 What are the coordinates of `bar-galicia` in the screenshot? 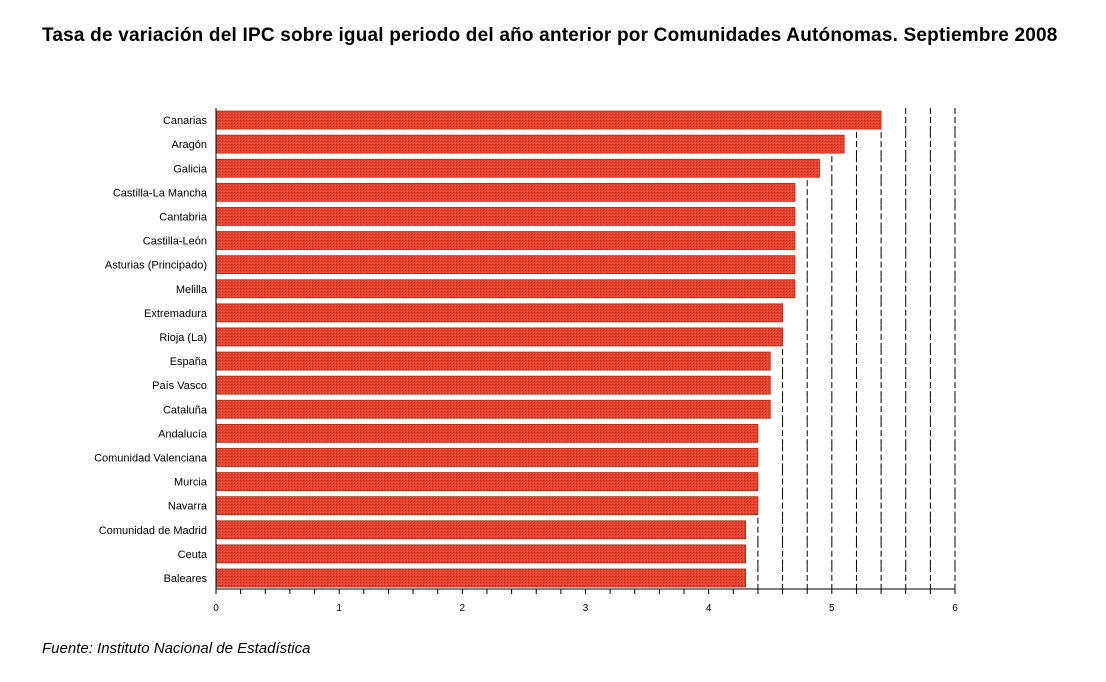 It's located at (517, 168).